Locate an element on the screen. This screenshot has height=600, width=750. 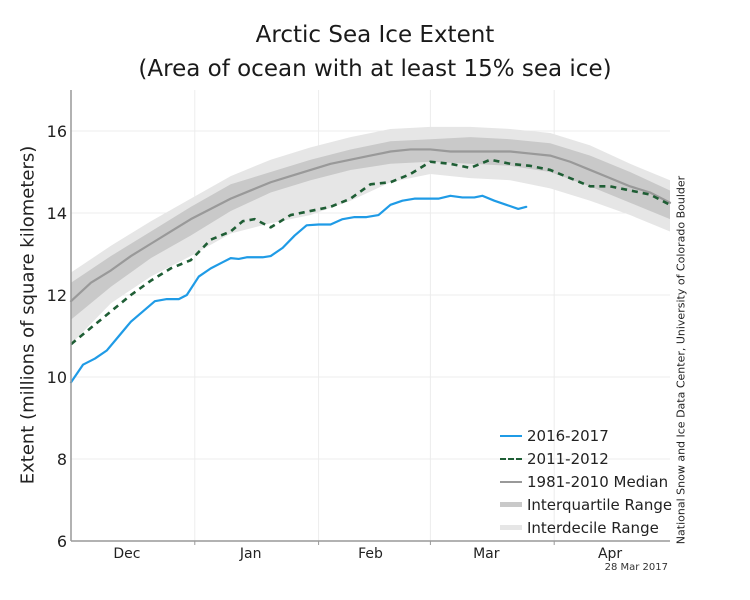
legend-label: 2016-2017 is located at coordinates (568, 435).